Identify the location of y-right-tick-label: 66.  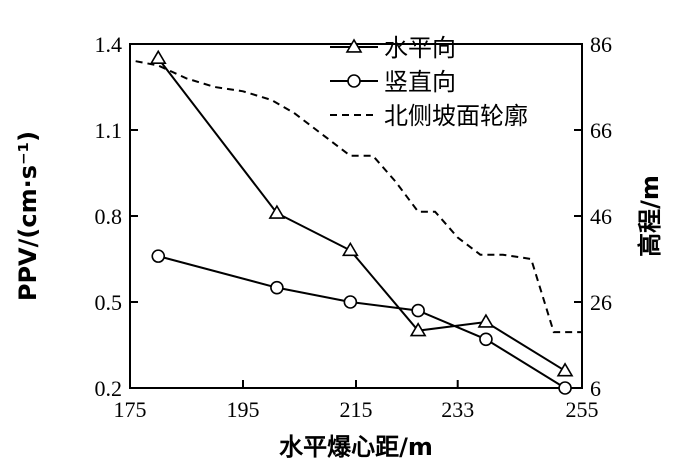
(601, 130).